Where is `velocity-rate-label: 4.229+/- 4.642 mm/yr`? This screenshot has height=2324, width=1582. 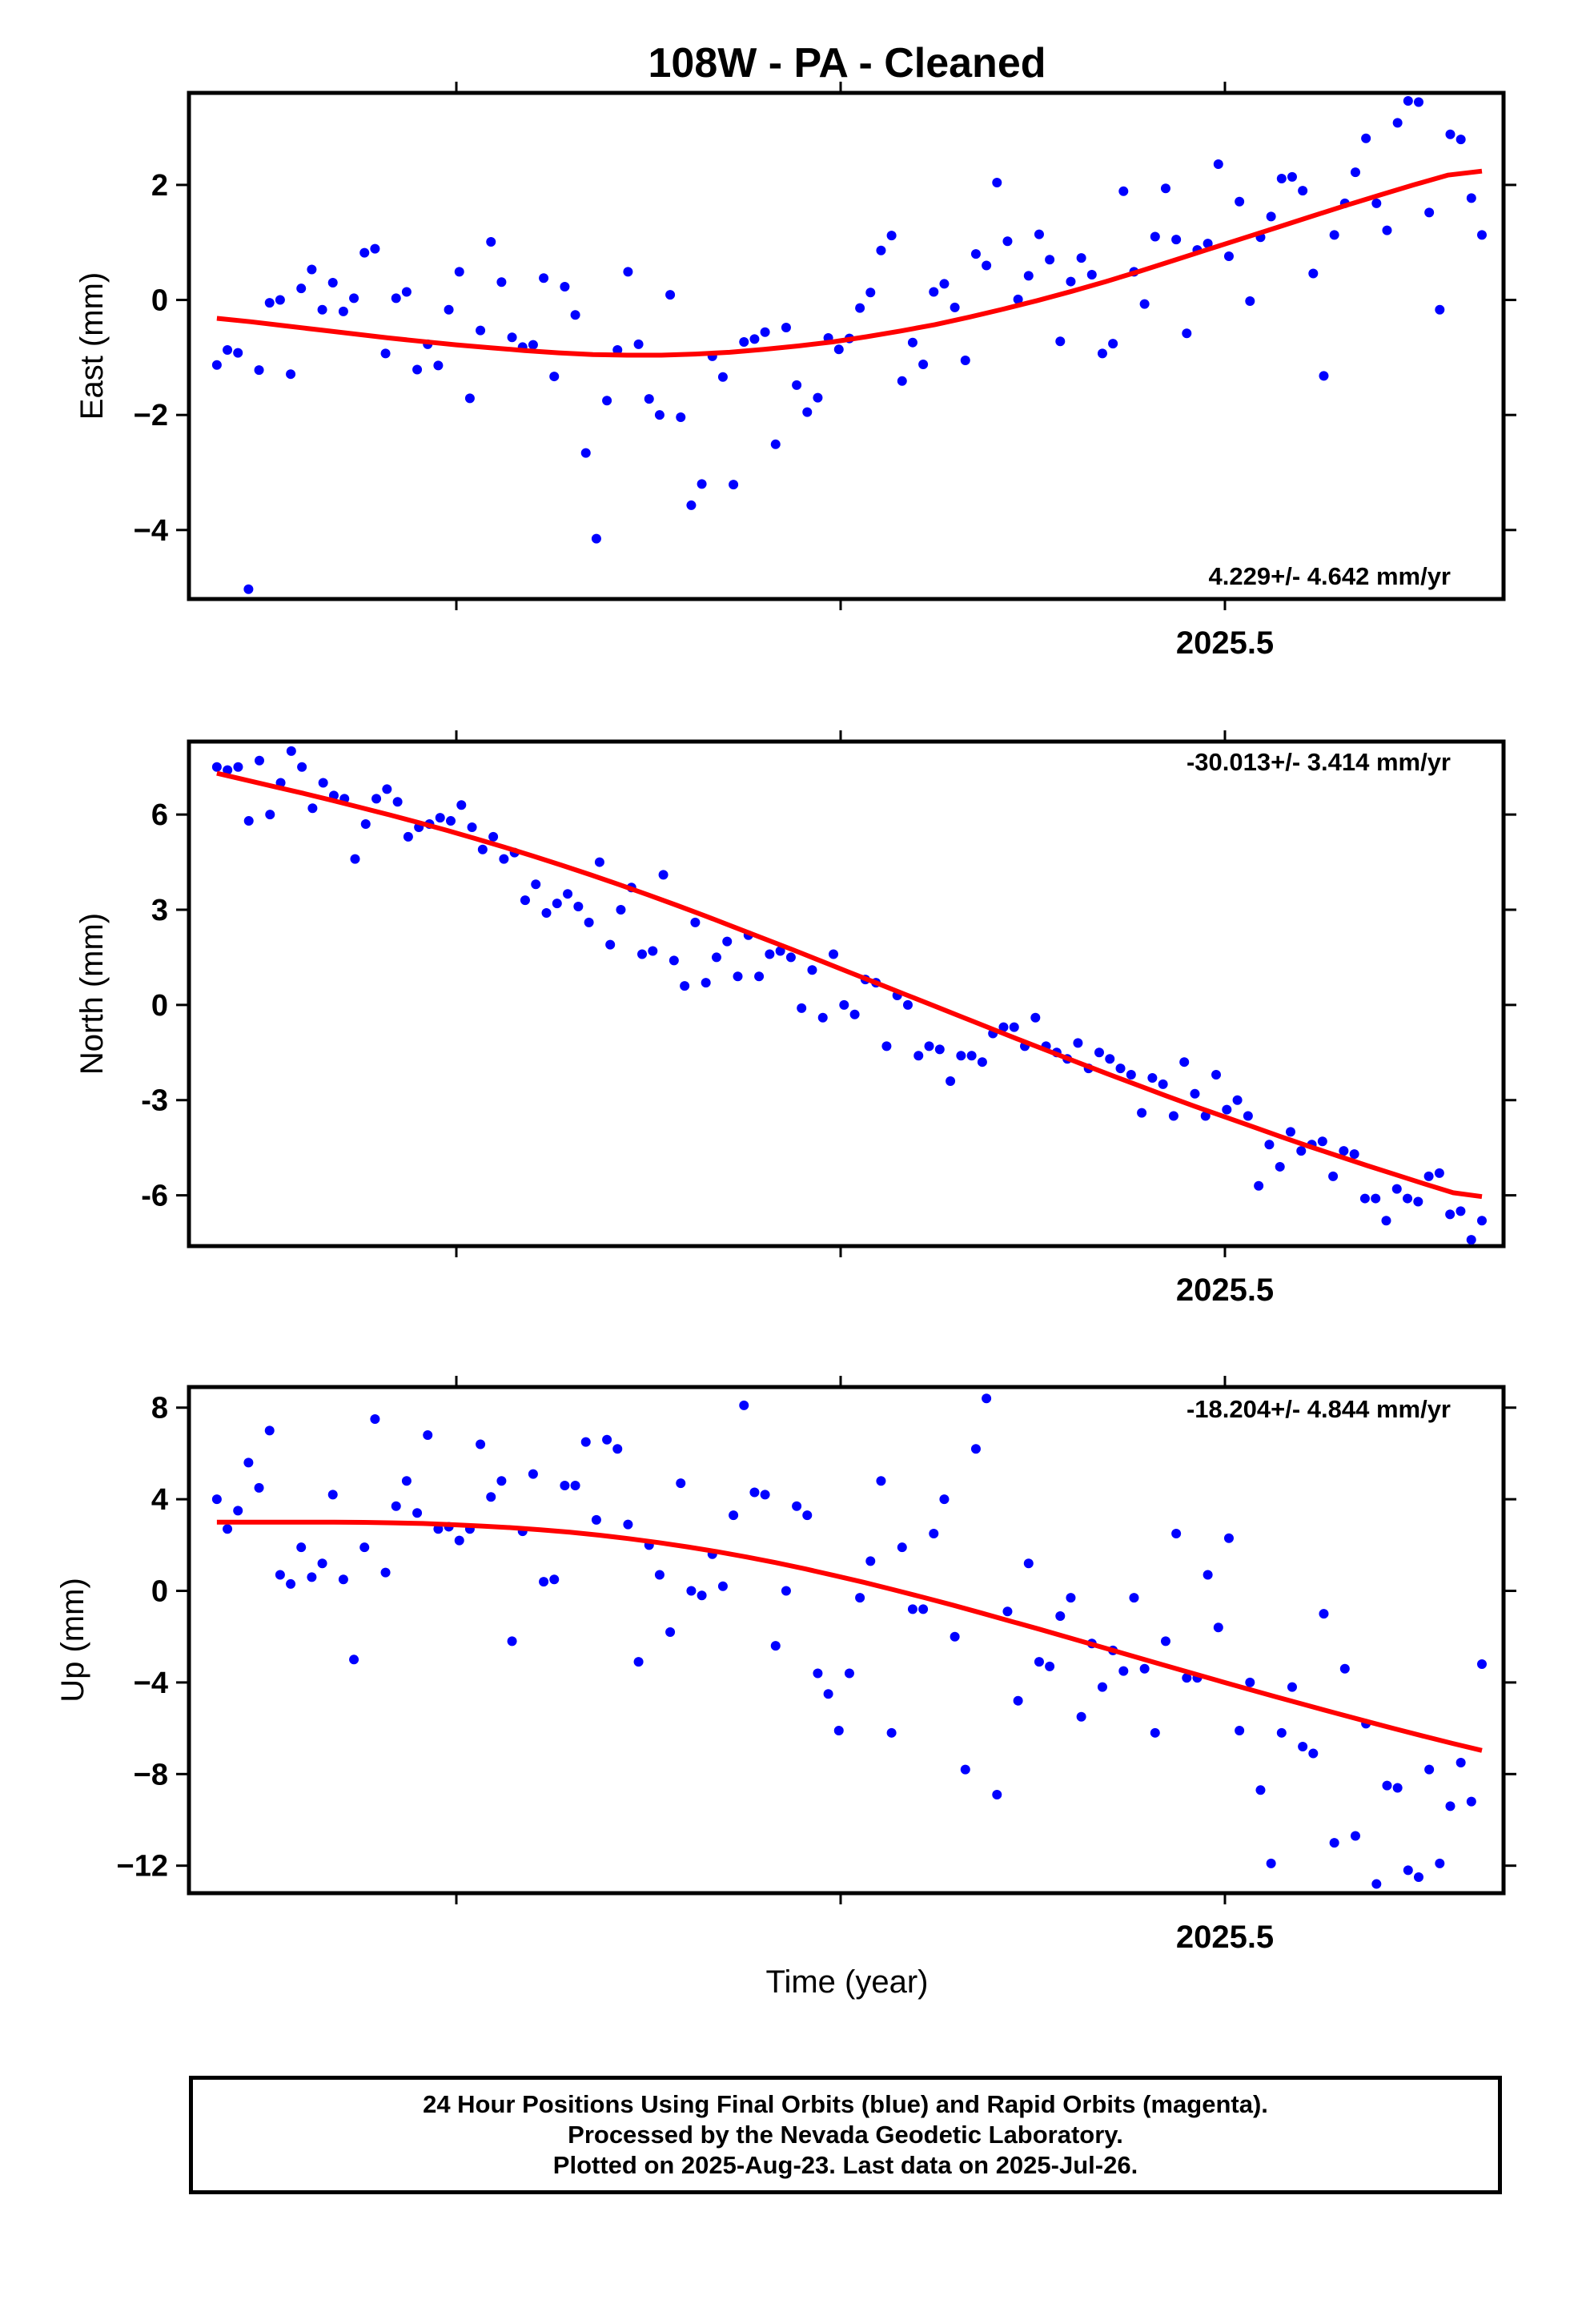 velocity-rate-label: 4.229+/- 4.642 mm/yr is located at coordinates (1330, 576).